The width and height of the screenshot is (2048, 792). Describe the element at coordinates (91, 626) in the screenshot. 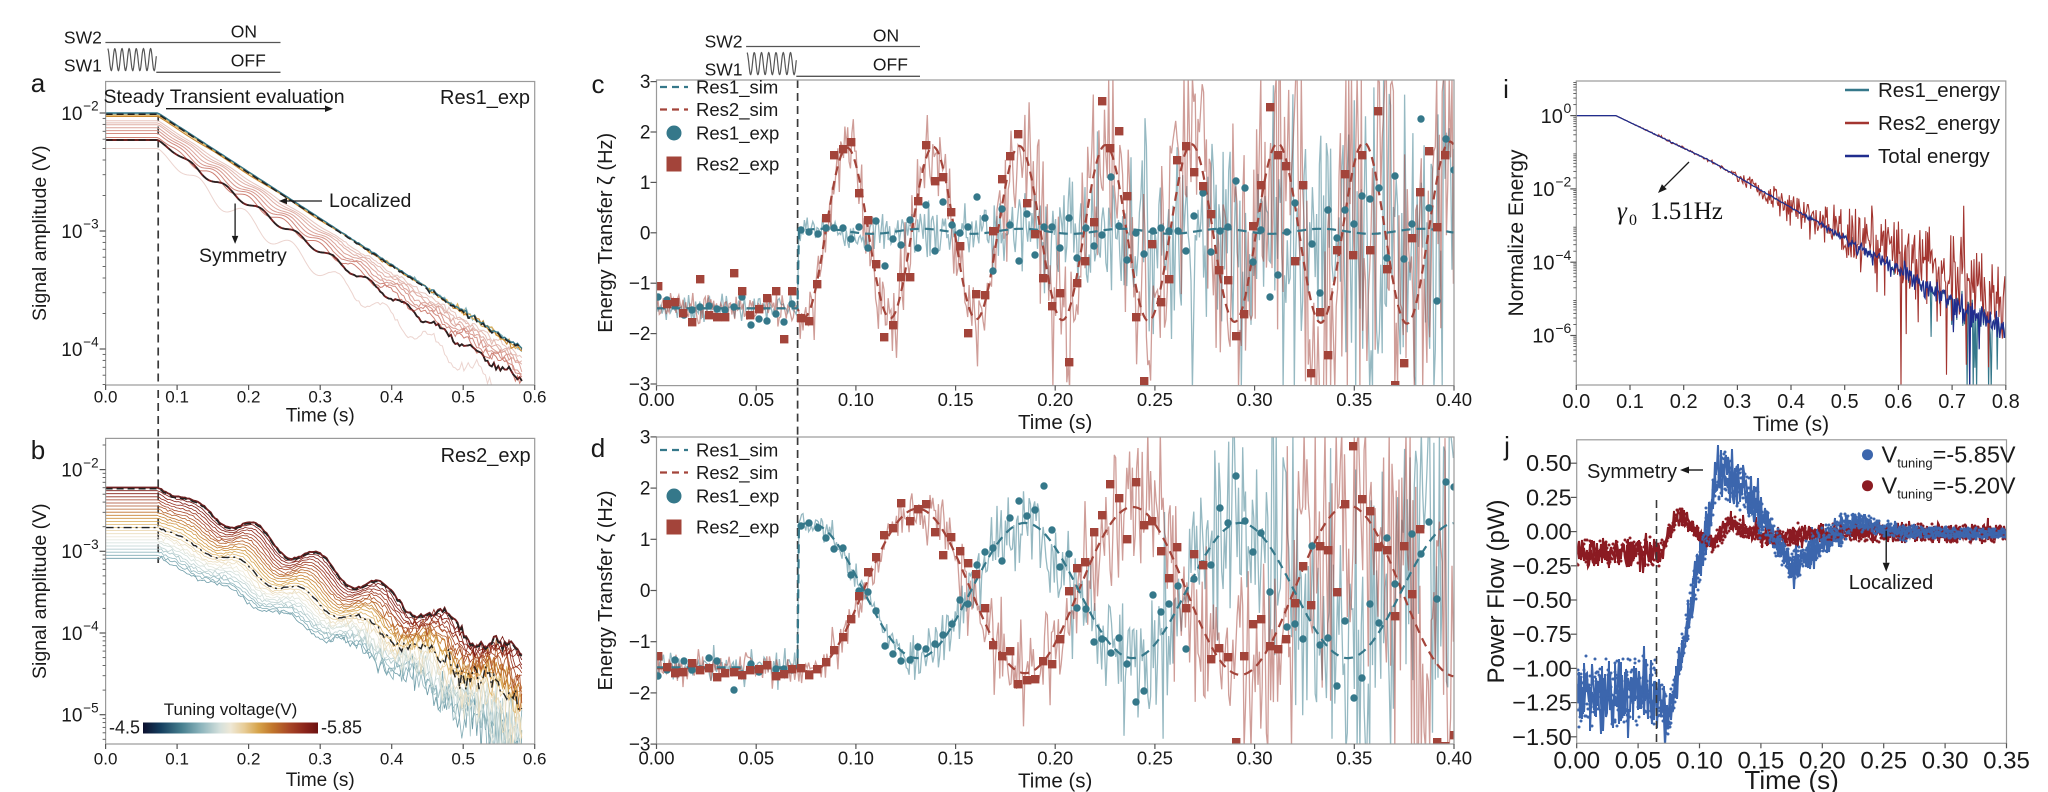

I see `svg-text: −4` at that location.